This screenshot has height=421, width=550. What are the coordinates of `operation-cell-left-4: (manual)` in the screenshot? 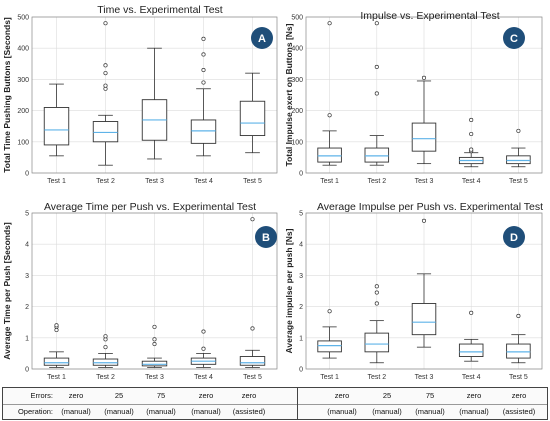 It's located at (206, 411).